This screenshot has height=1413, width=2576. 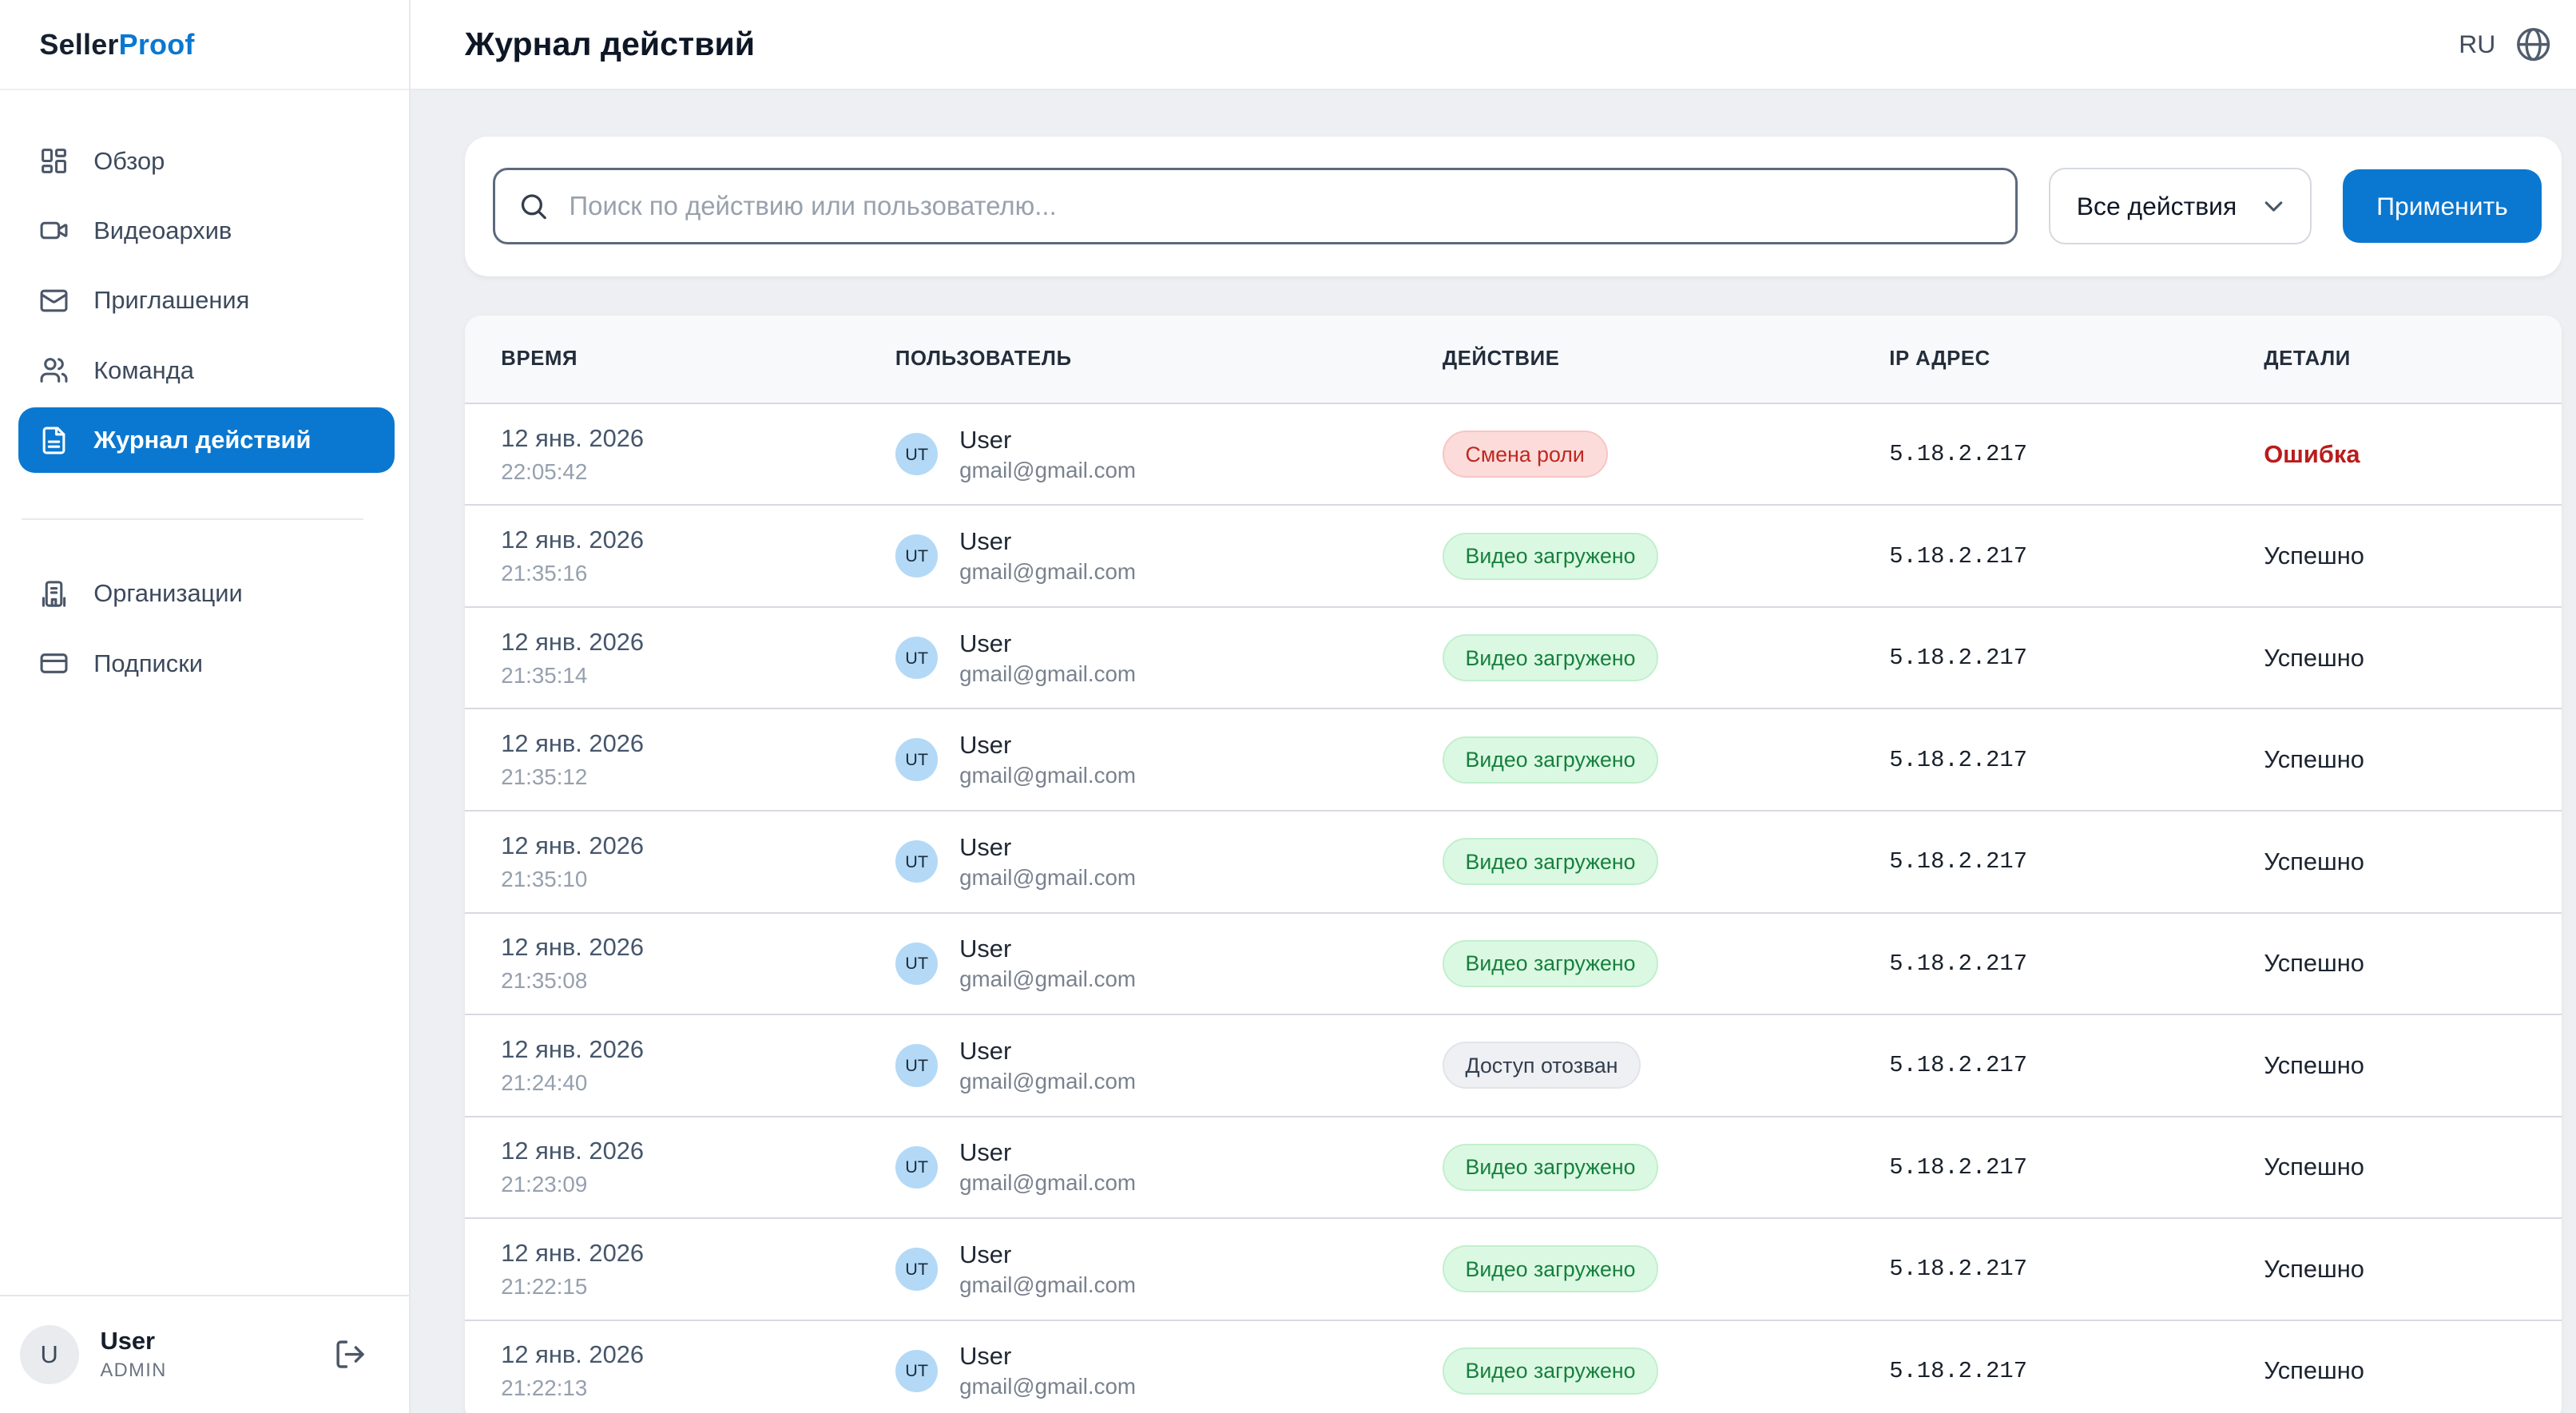 I want to click on sidebar-item-subscriptions: Подписки, so click(x=206, y=664).